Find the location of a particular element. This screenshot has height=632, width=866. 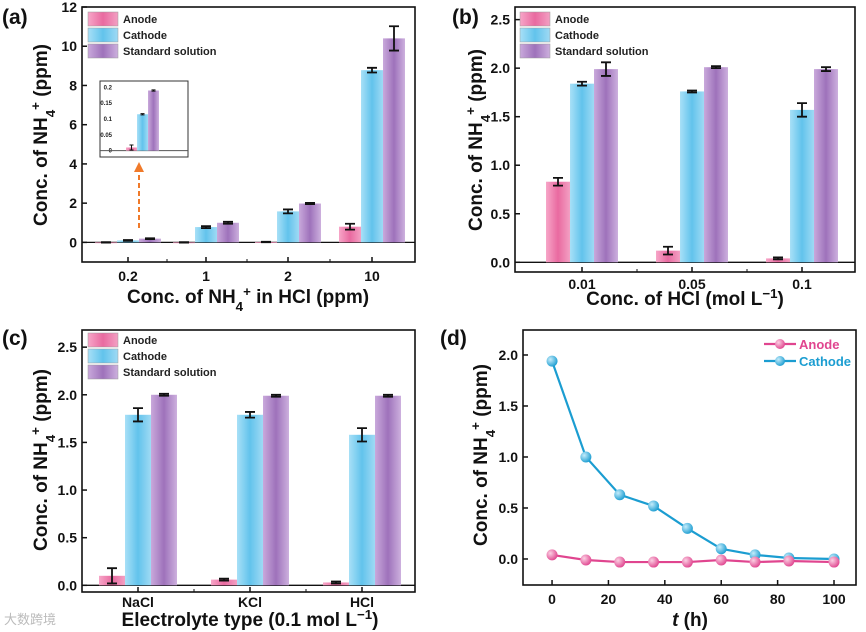

inset-y-tick-label: 0 is located at coordinates (111, 152).